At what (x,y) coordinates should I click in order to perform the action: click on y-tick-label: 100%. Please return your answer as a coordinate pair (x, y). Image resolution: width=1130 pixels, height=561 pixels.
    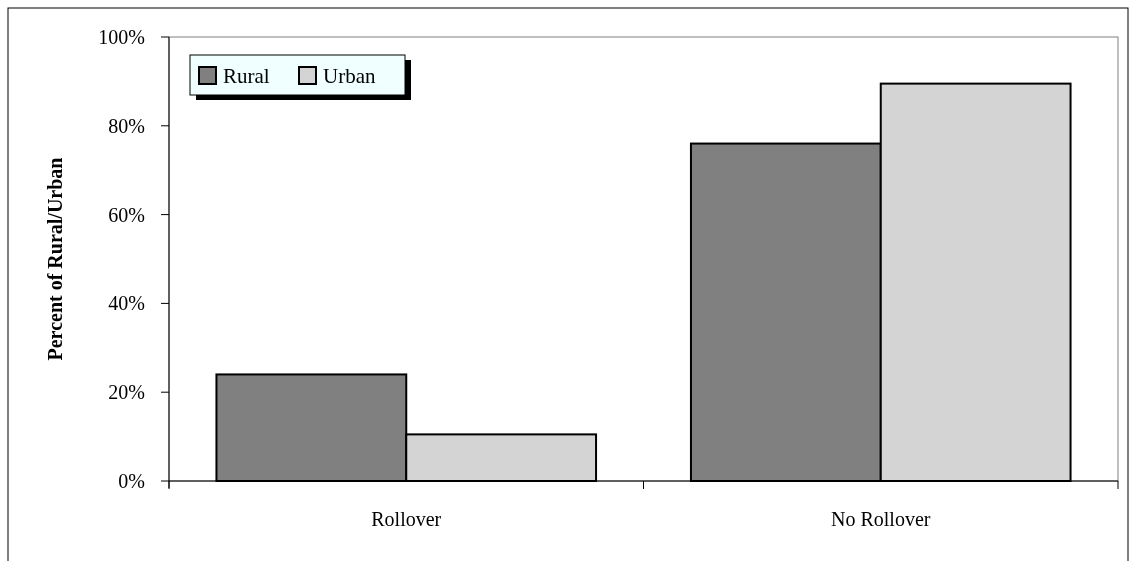
    Looking at the image, I should click on (121, 37).